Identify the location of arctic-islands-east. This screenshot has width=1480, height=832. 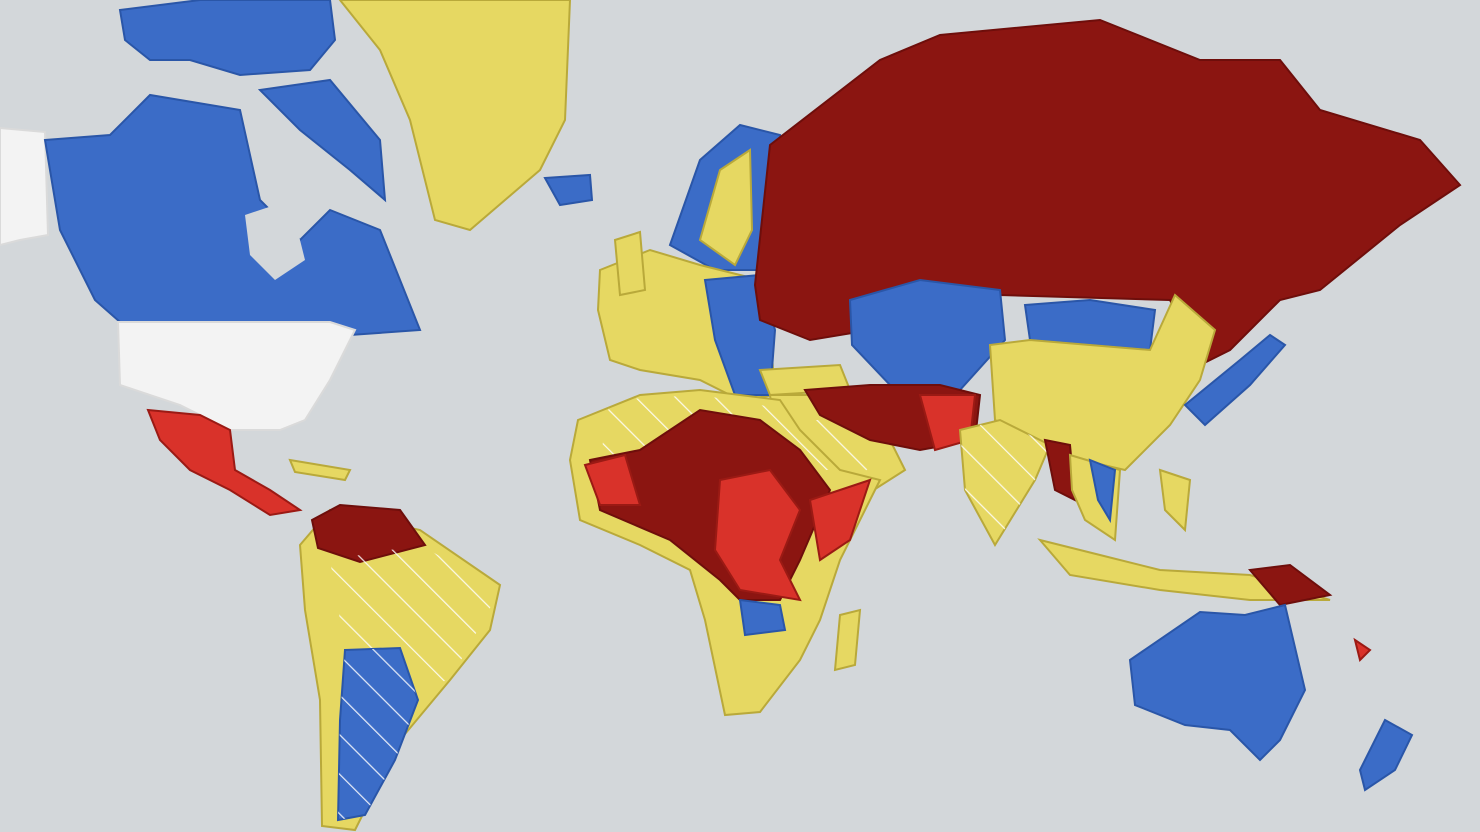
(322, 140).